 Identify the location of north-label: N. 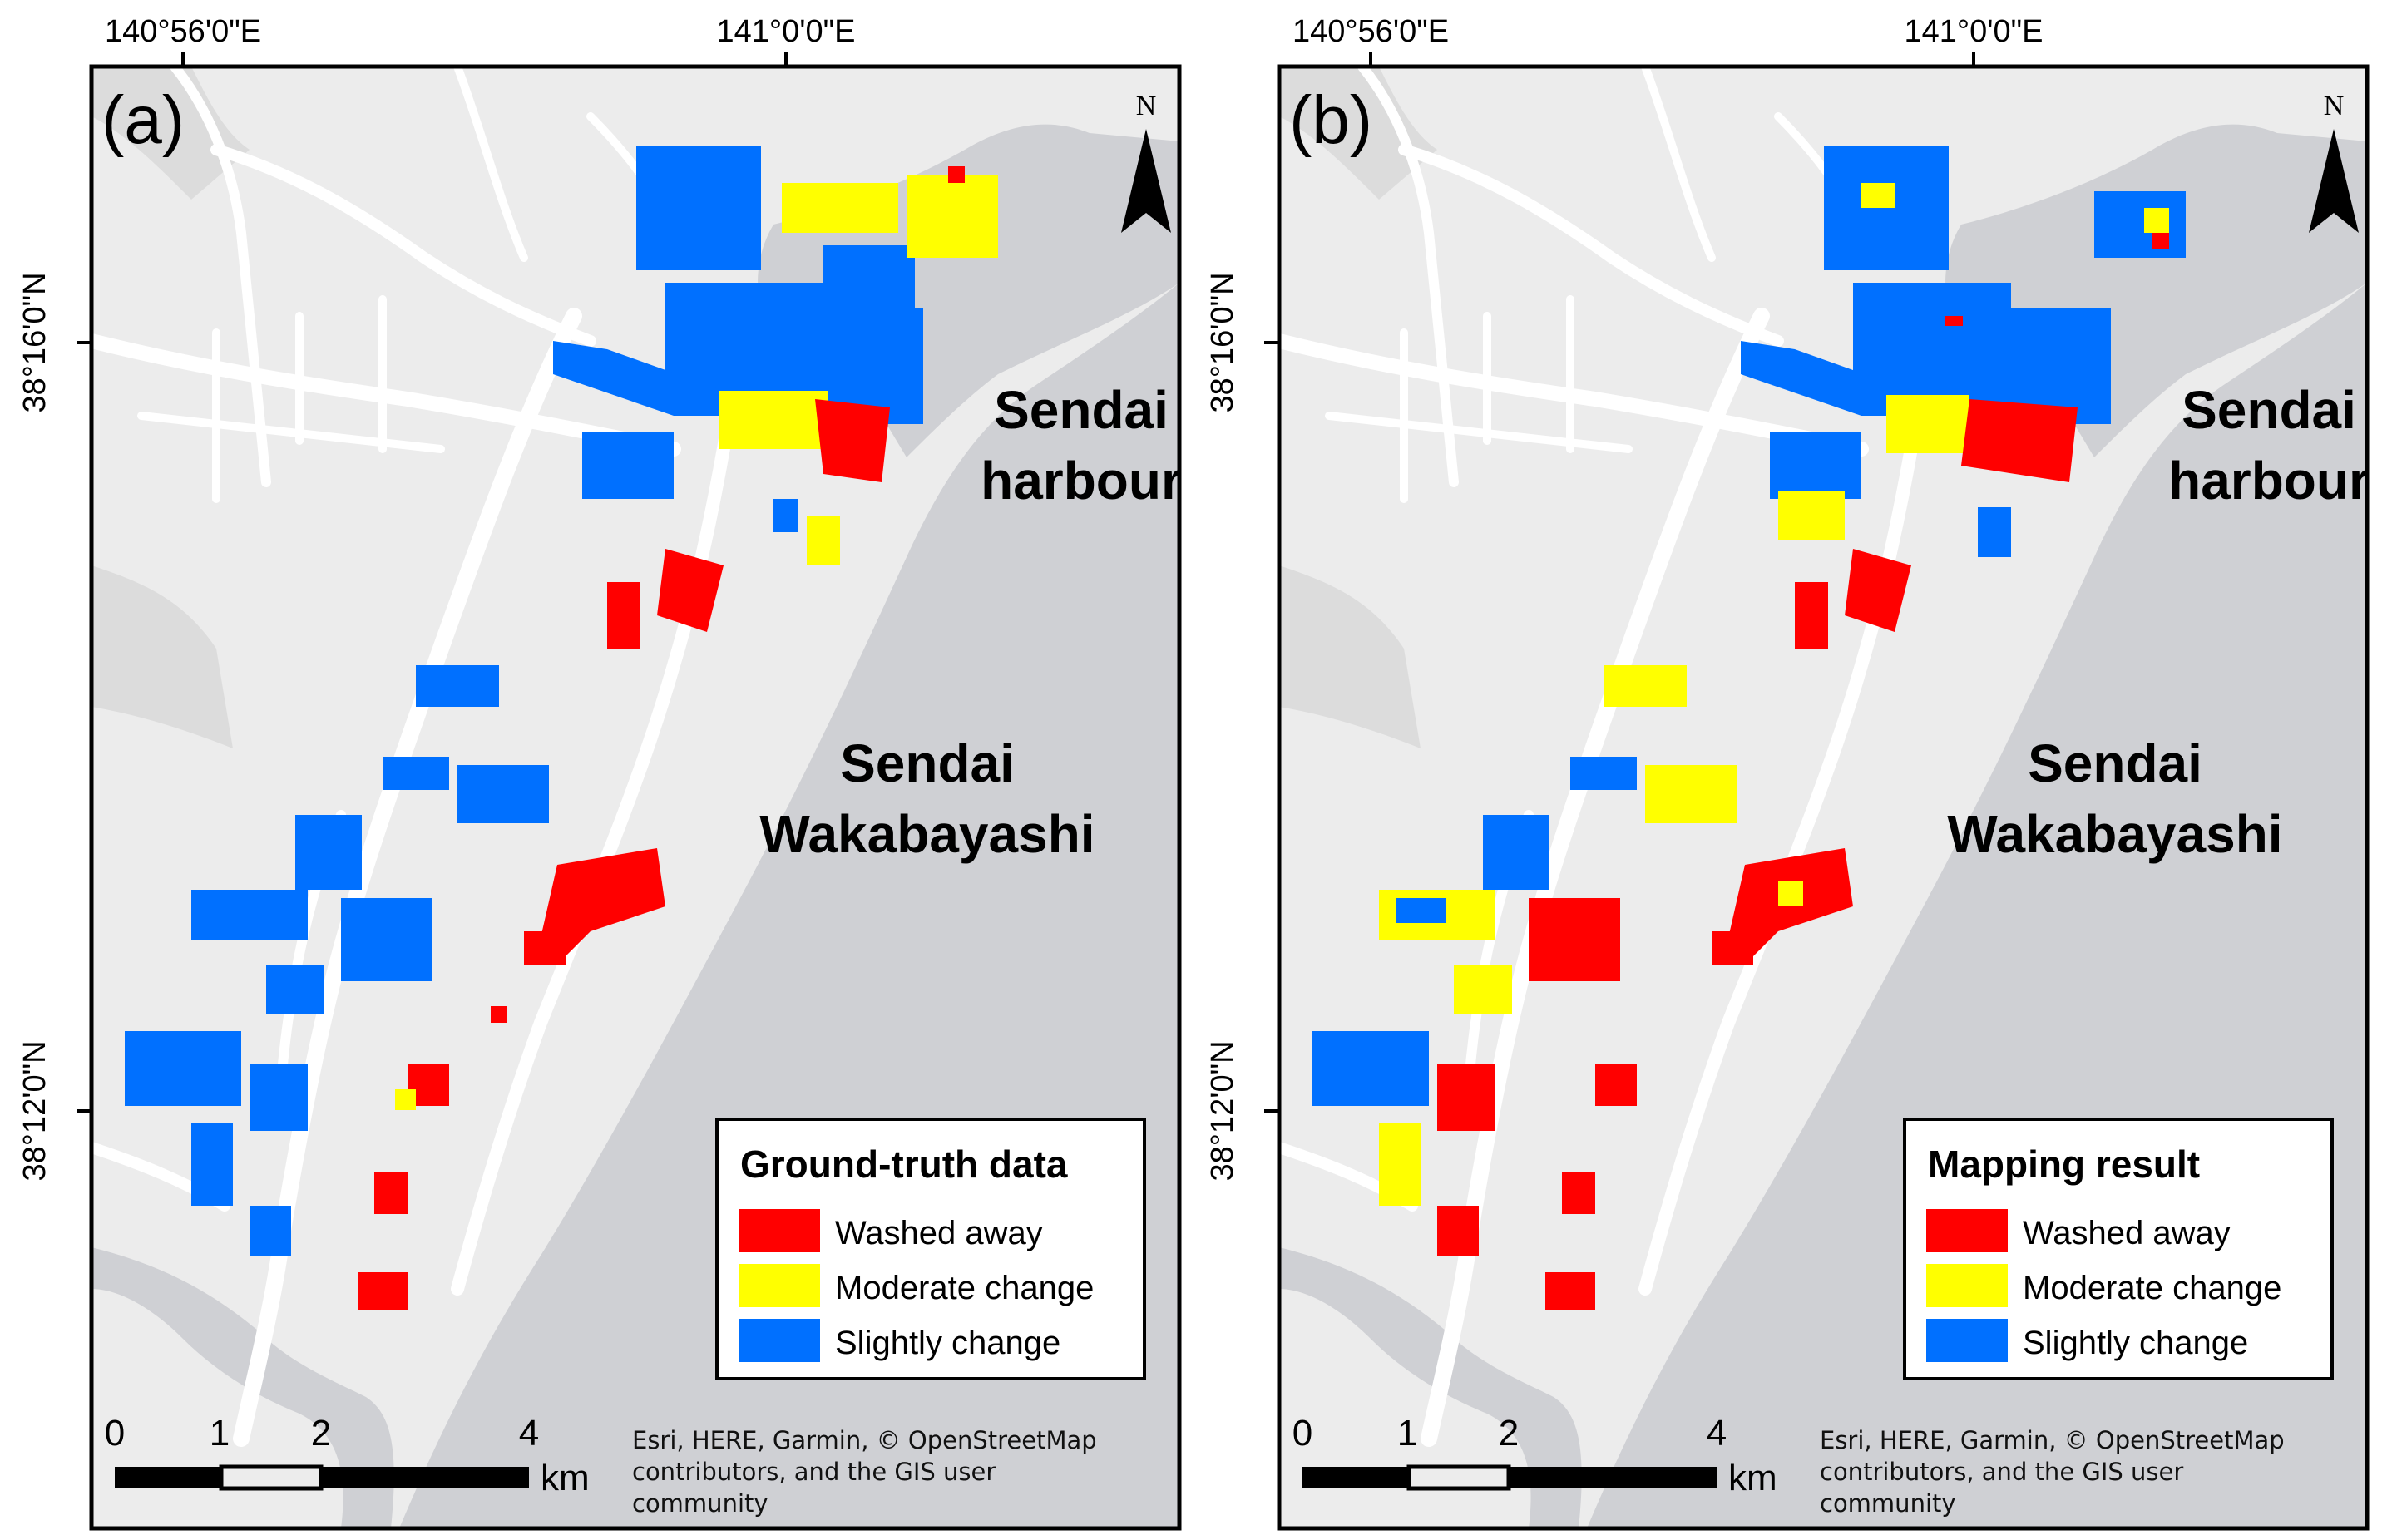
(1146, 106).